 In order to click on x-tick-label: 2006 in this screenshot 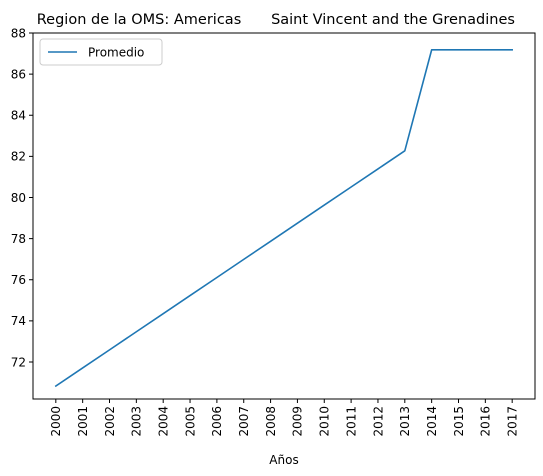, I will do `click(217, 421)`.